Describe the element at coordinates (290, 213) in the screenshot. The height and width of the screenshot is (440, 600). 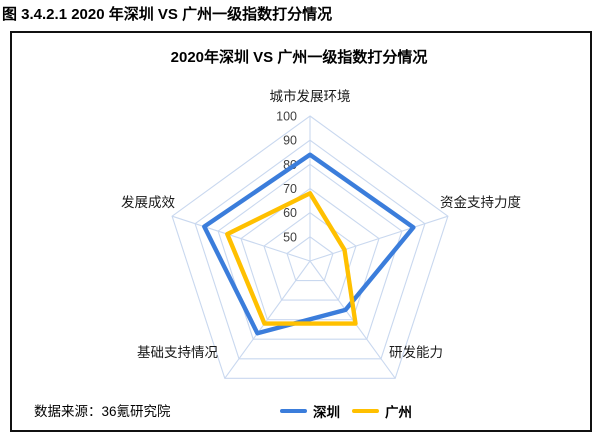
I see `tick-label-60: 60` at that location.